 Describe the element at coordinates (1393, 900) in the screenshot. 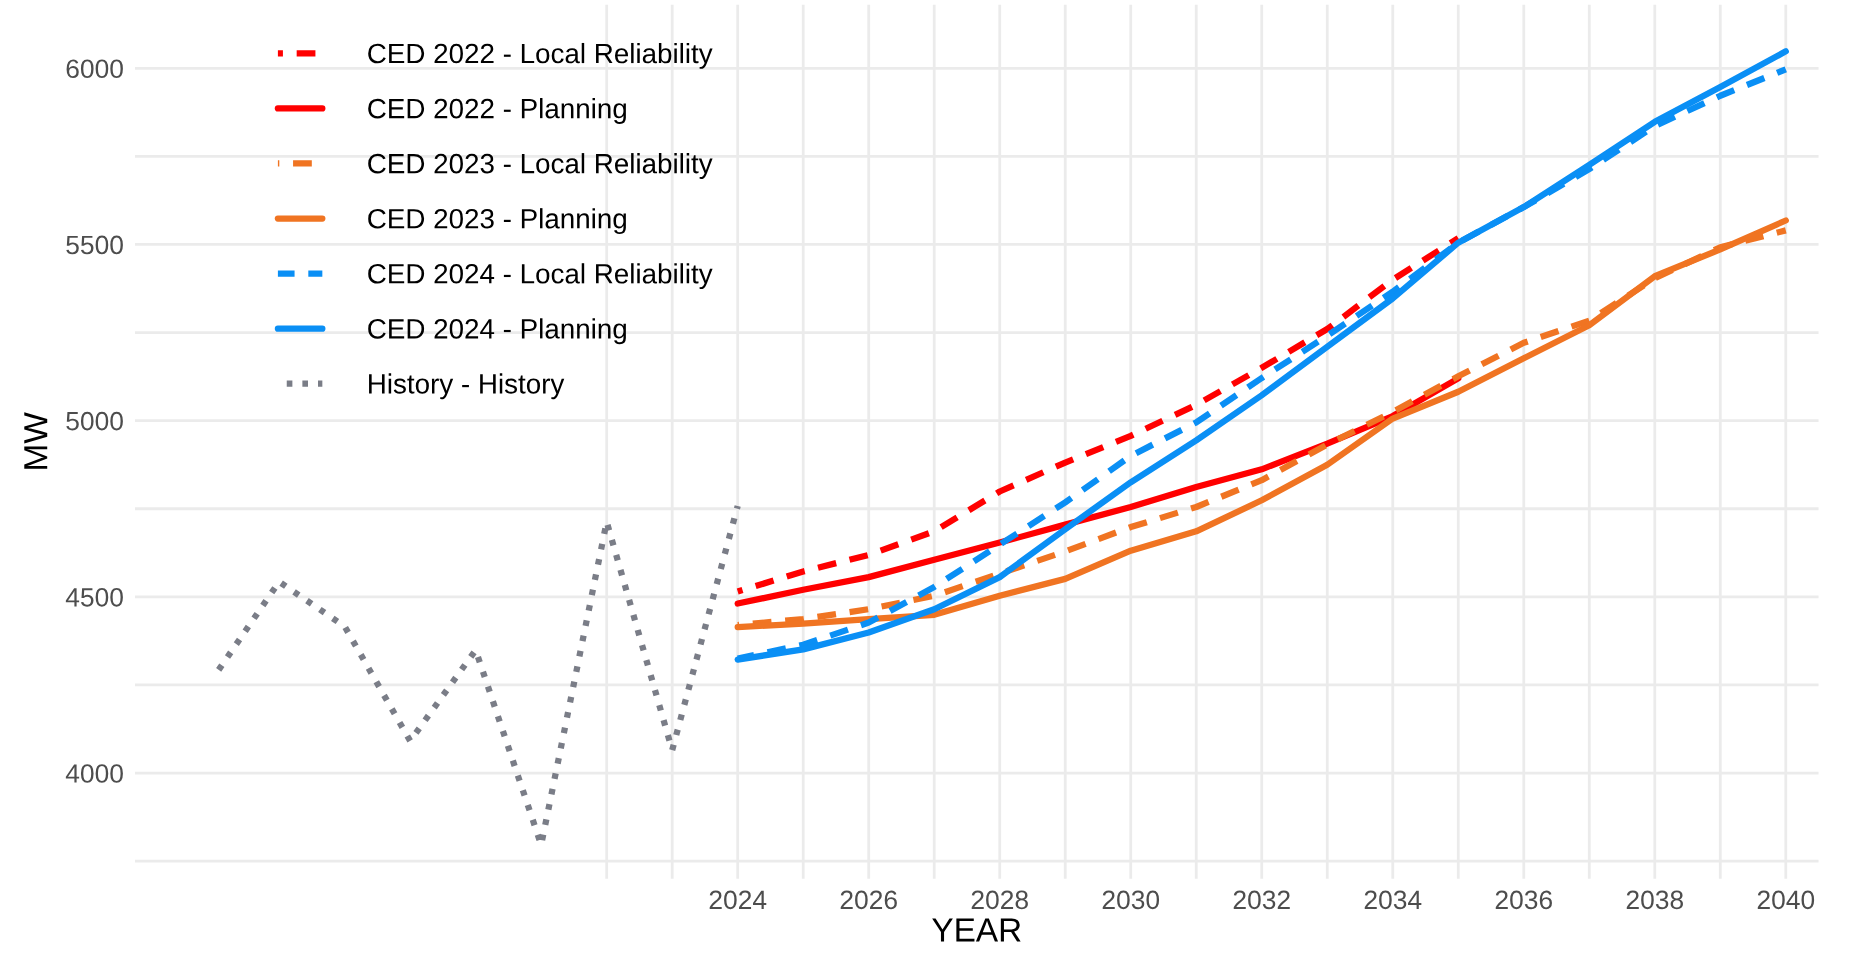

I see `x-tick-label: 2034` at that location.